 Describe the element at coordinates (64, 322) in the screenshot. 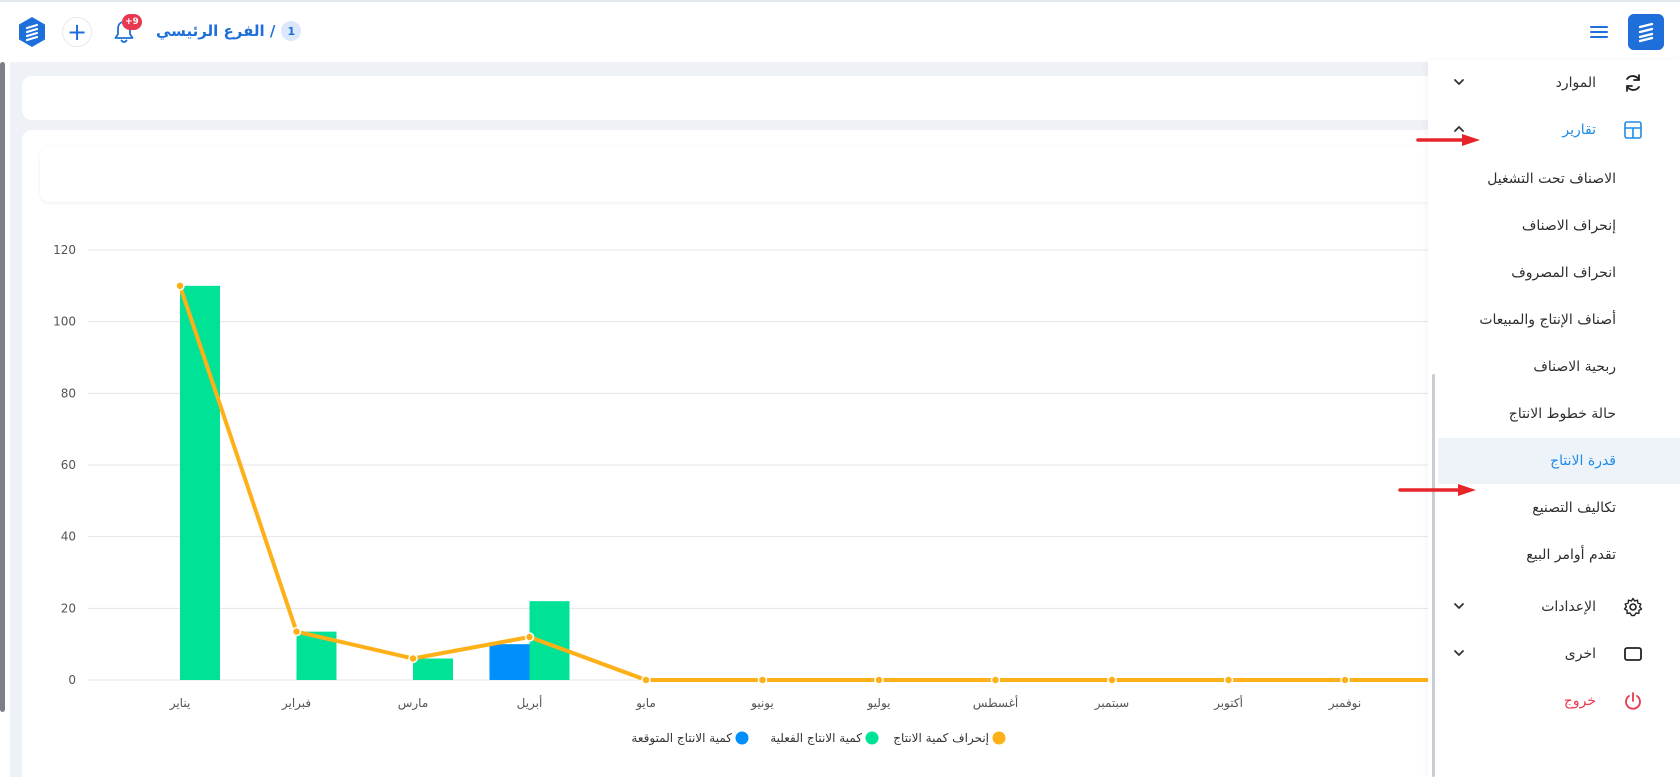

I see `y-tick-label: 100` at that location.